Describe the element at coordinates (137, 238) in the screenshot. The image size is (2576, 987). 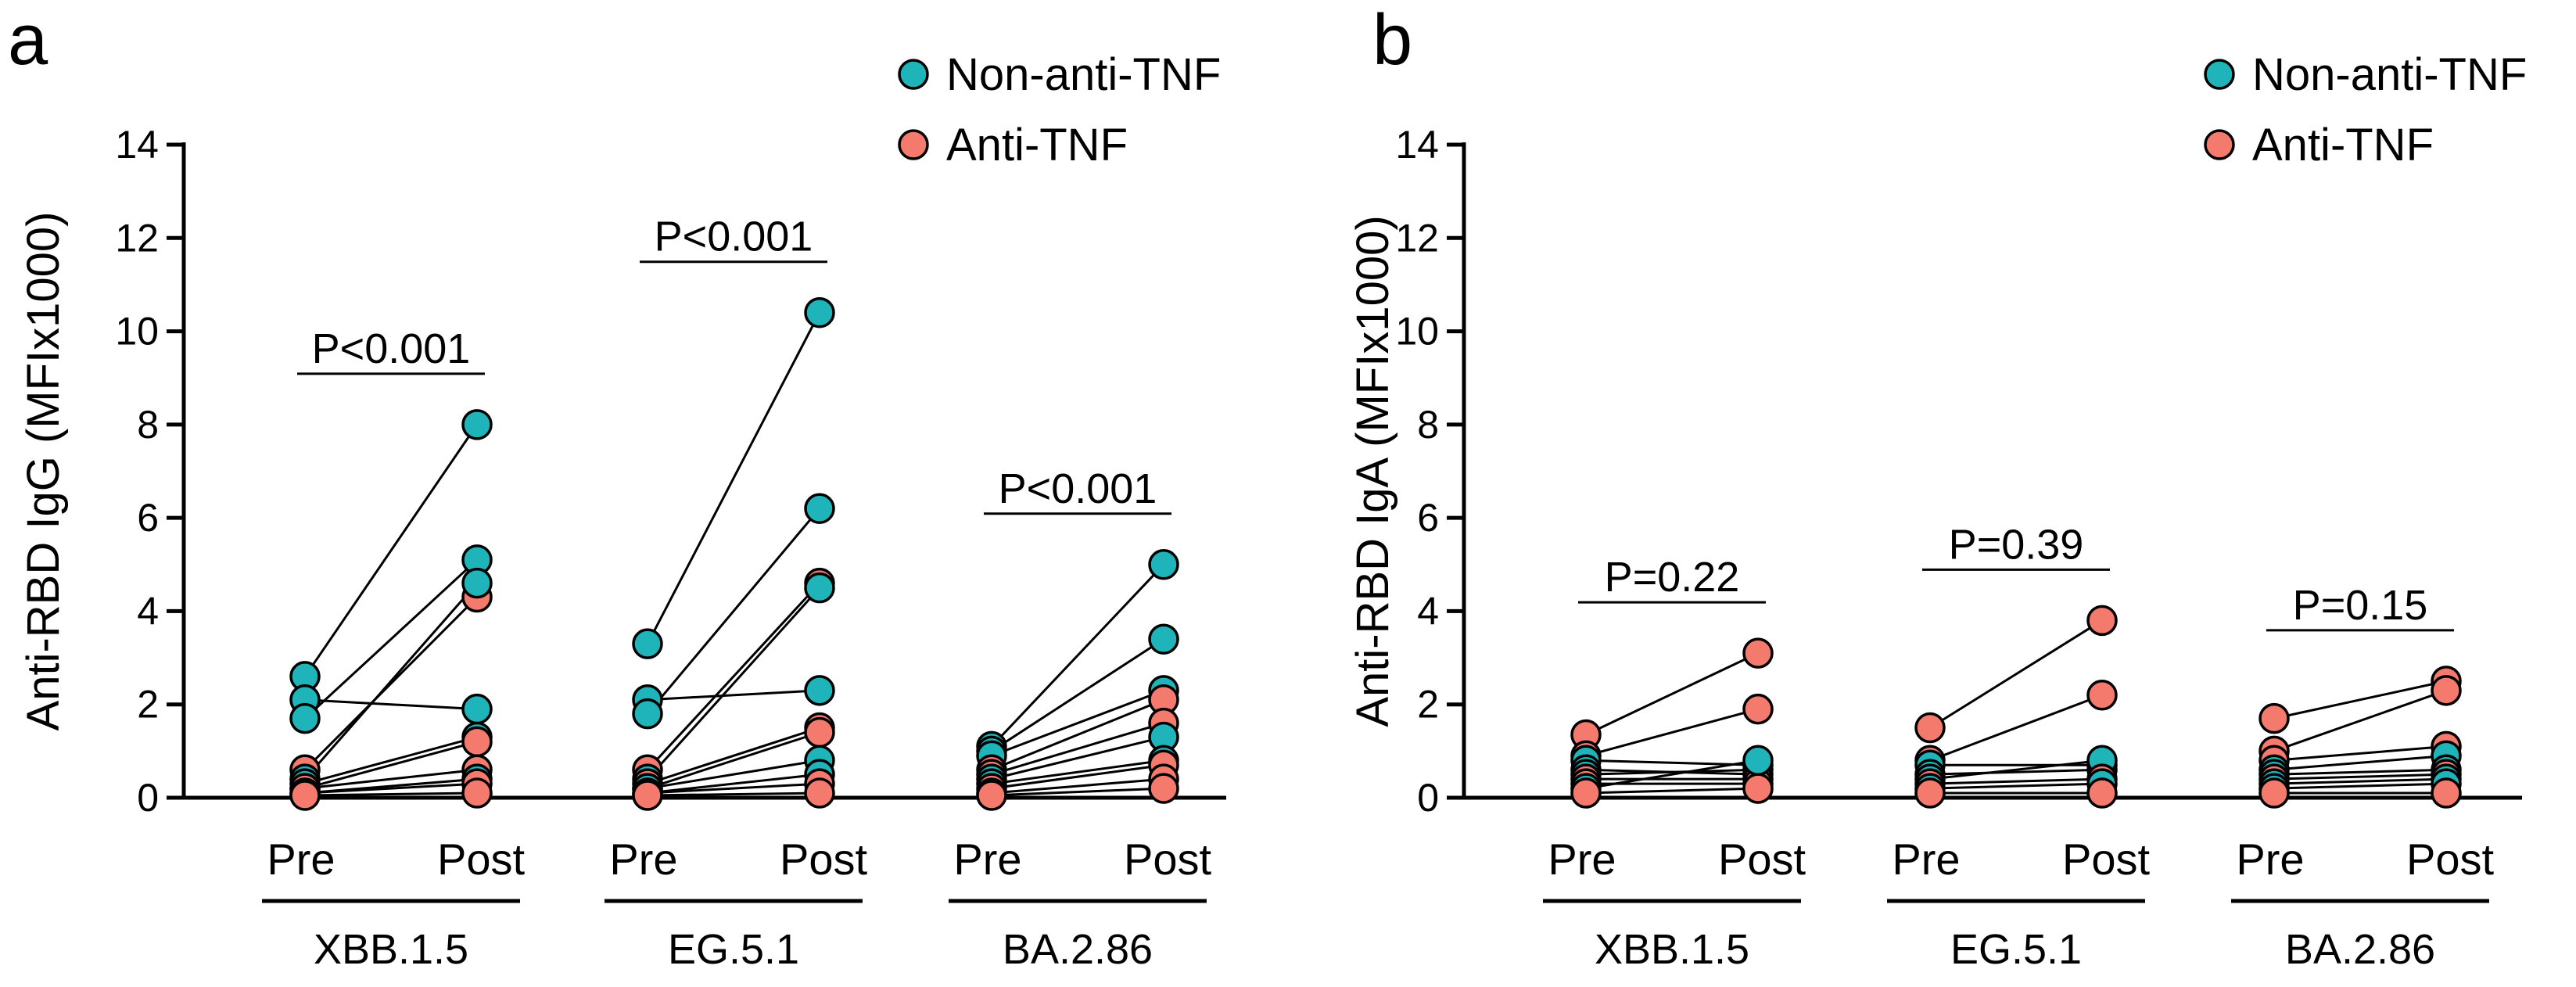
I see `y-tick-label: 12` at that location.